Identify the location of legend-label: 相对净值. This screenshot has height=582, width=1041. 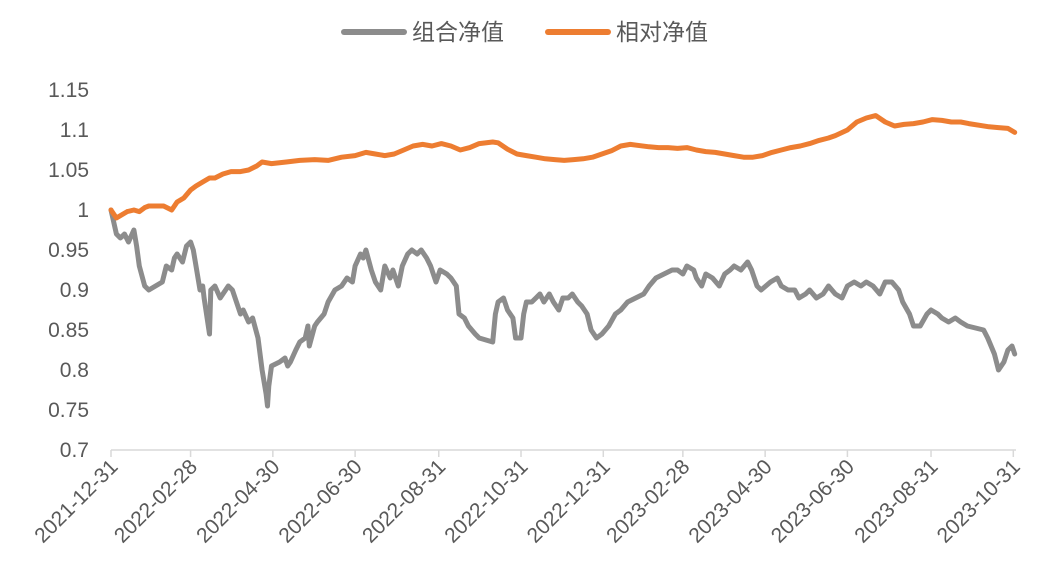
(662, 33).